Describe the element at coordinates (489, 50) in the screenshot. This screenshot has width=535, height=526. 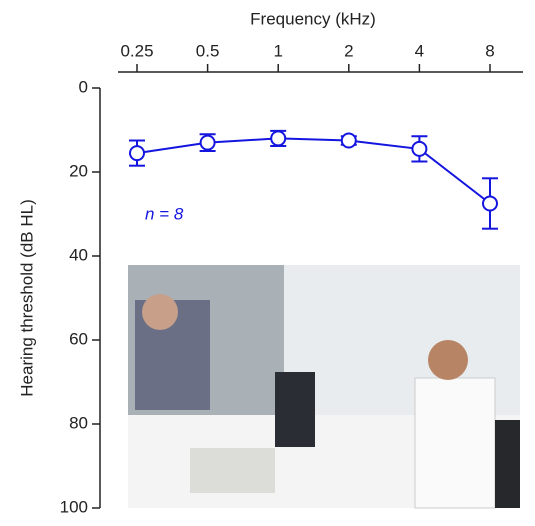
I see `x-tick-label: 8` at that location.